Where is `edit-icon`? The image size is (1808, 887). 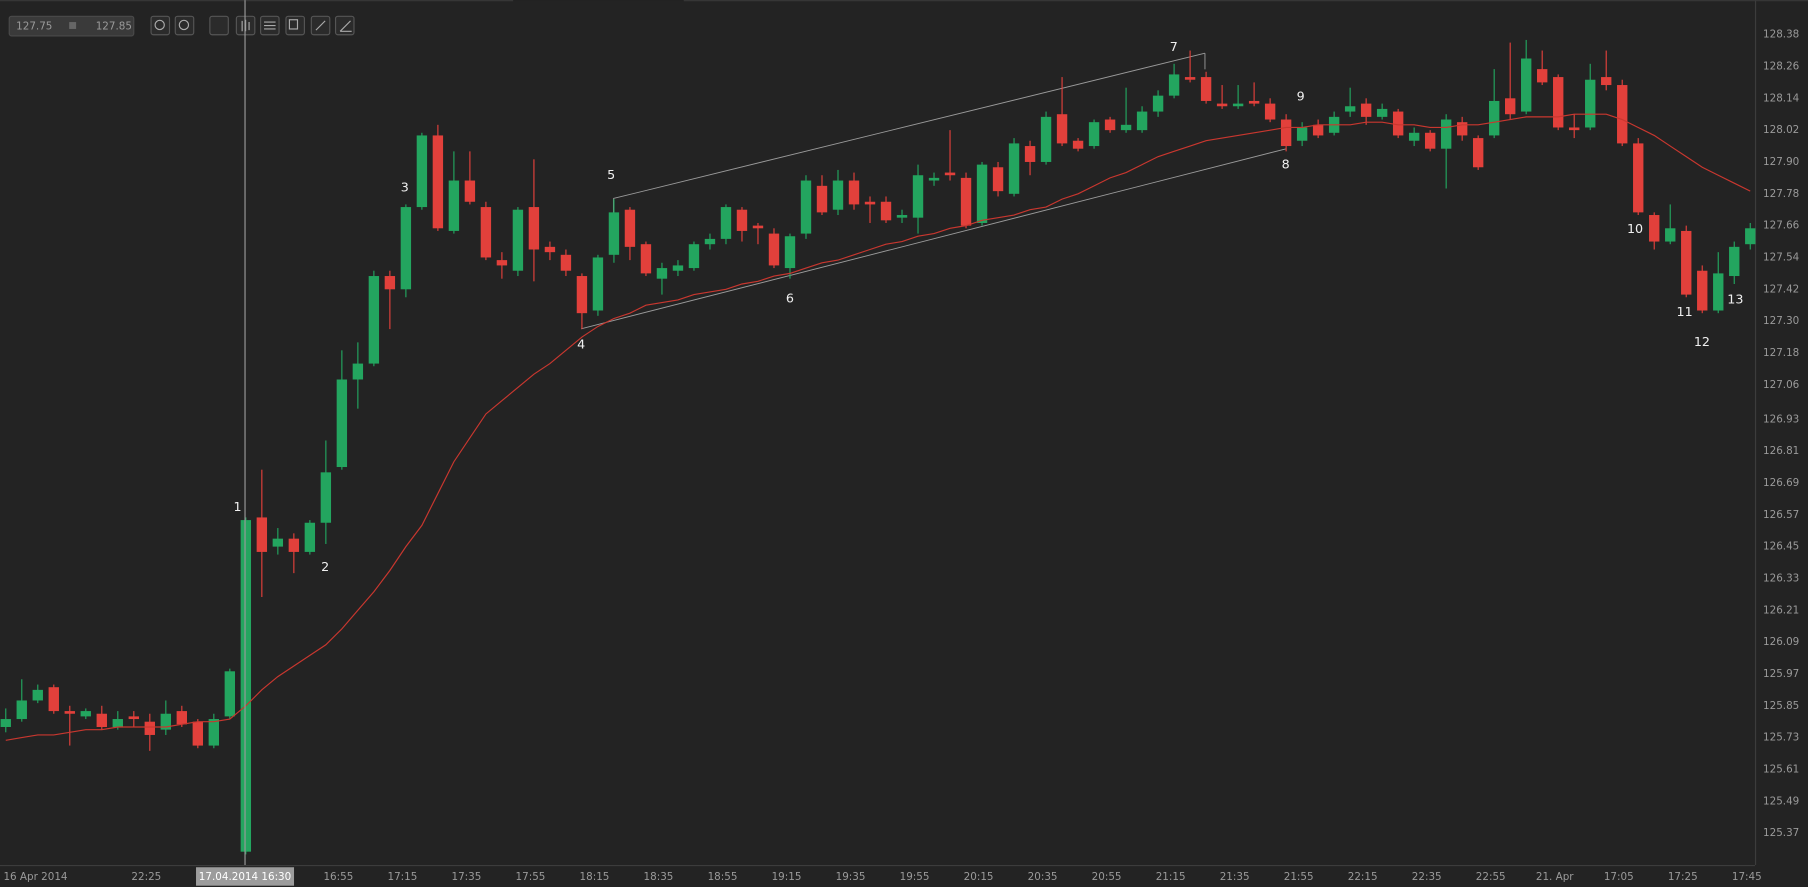 edit-icon is located at coordinates (320, 25).